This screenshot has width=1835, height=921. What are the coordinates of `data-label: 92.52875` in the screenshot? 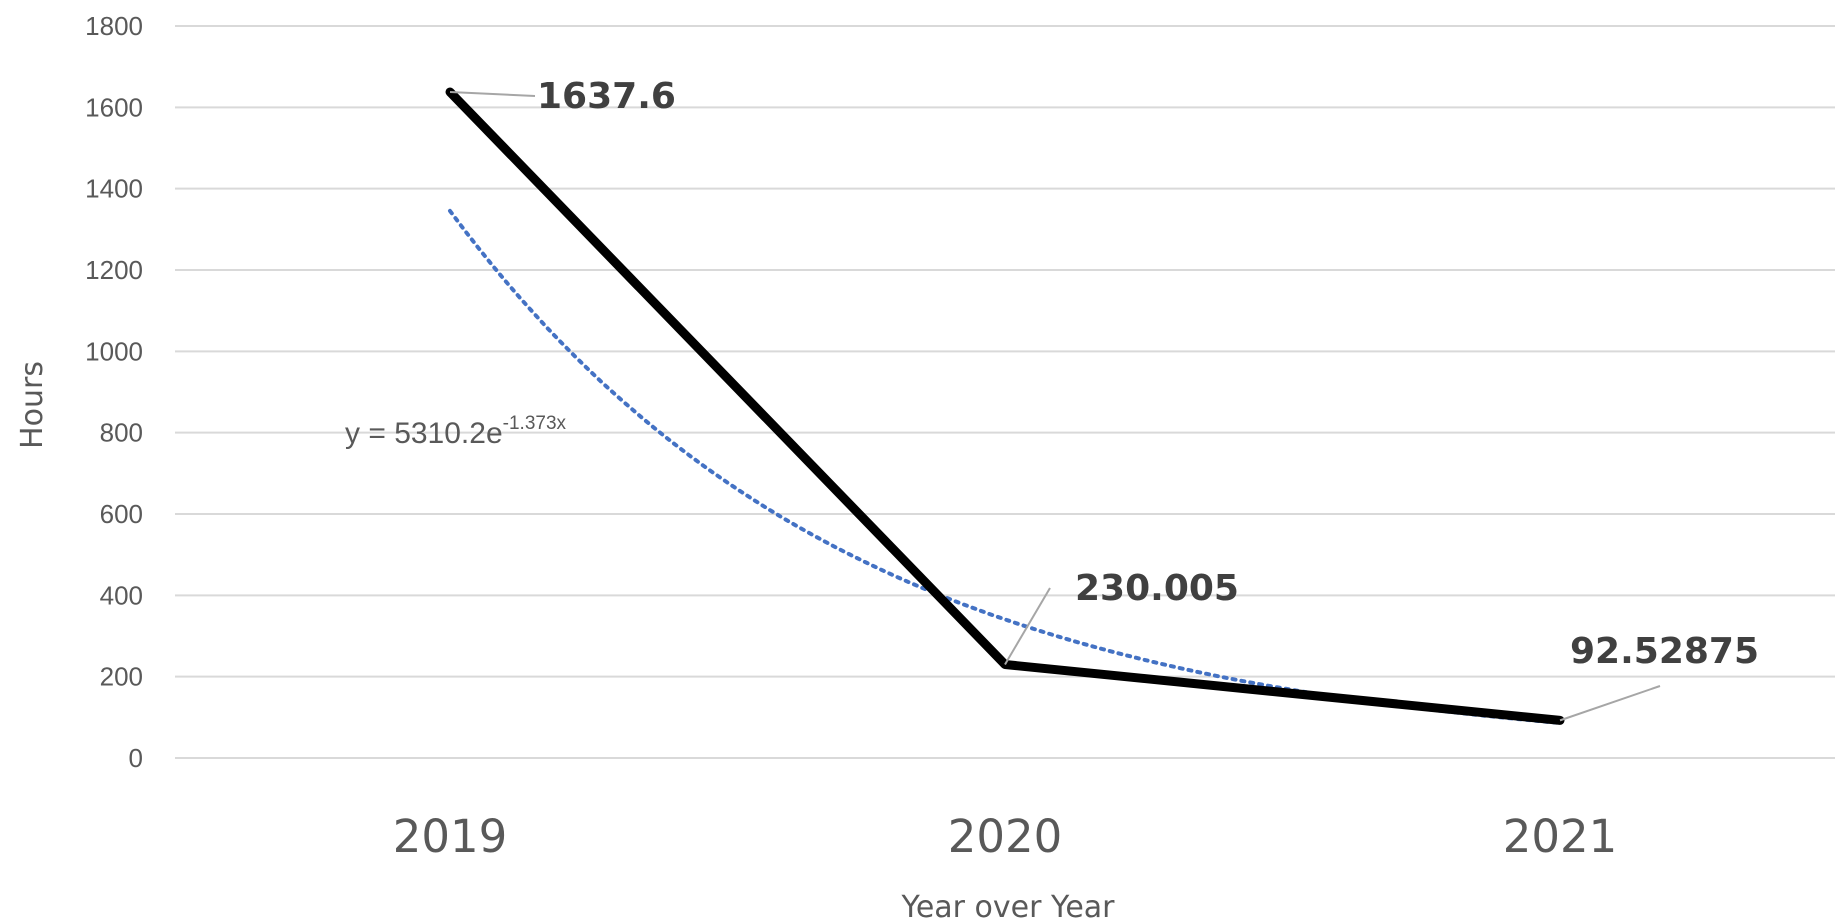 It's located at (1664, 651).